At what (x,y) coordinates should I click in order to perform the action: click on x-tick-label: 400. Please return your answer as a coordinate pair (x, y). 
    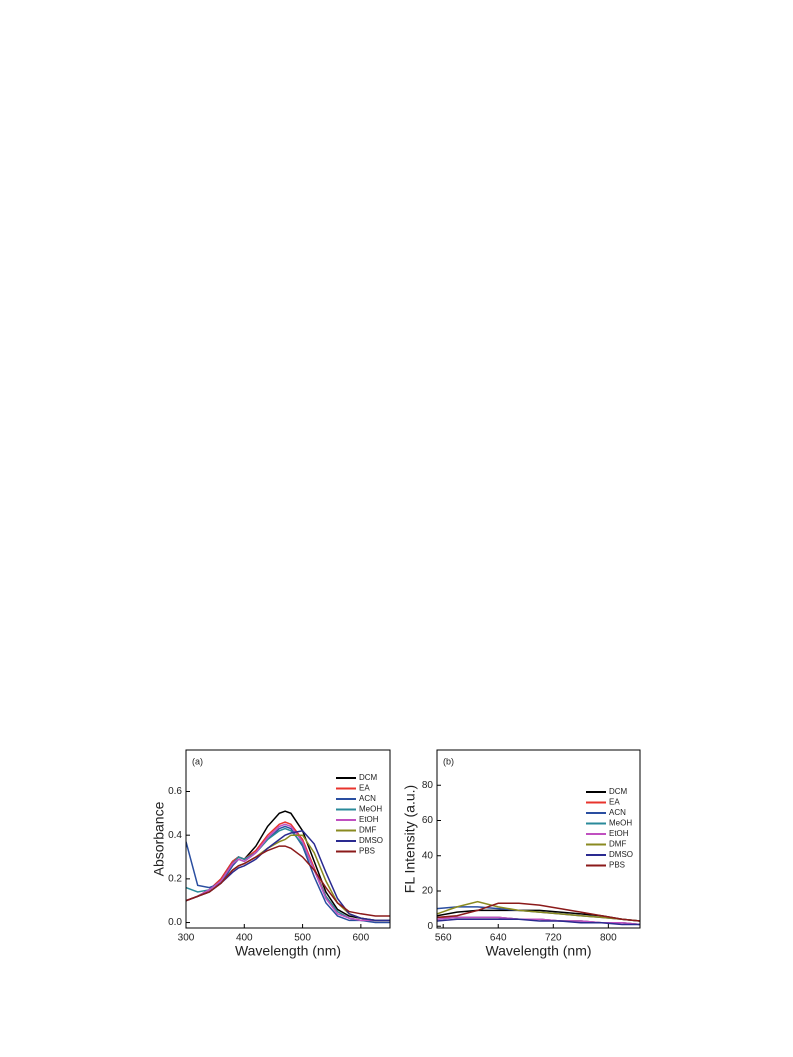
    Looking at the image, I should click on (244, 938).